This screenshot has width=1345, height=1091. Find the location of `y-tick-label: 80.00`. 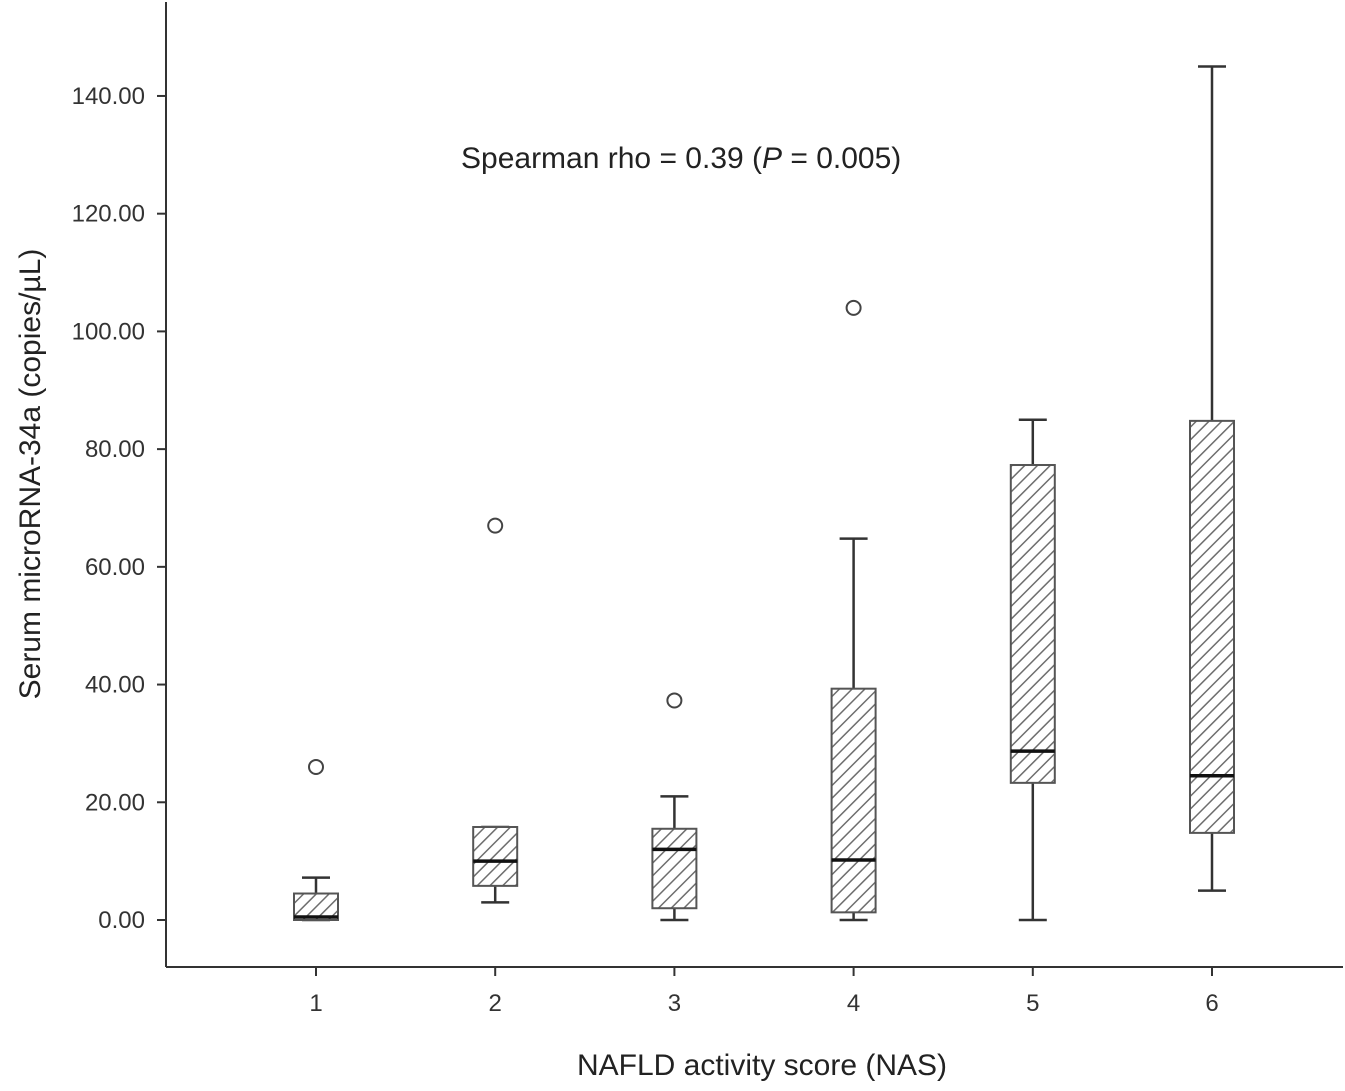

y-tick-label: 80.00 is located at coordinates (115, 449).